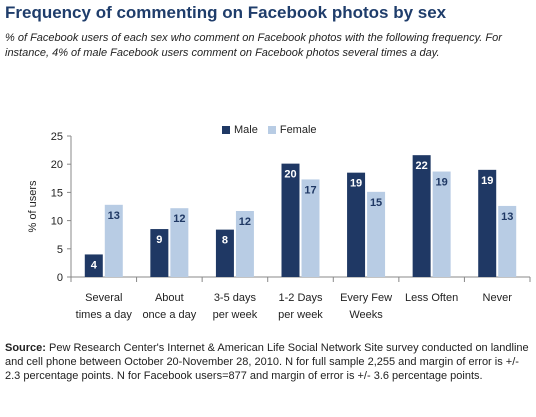 The image size is (536, 417). I want to click on y-tick-label: 15, so click(57, 193).